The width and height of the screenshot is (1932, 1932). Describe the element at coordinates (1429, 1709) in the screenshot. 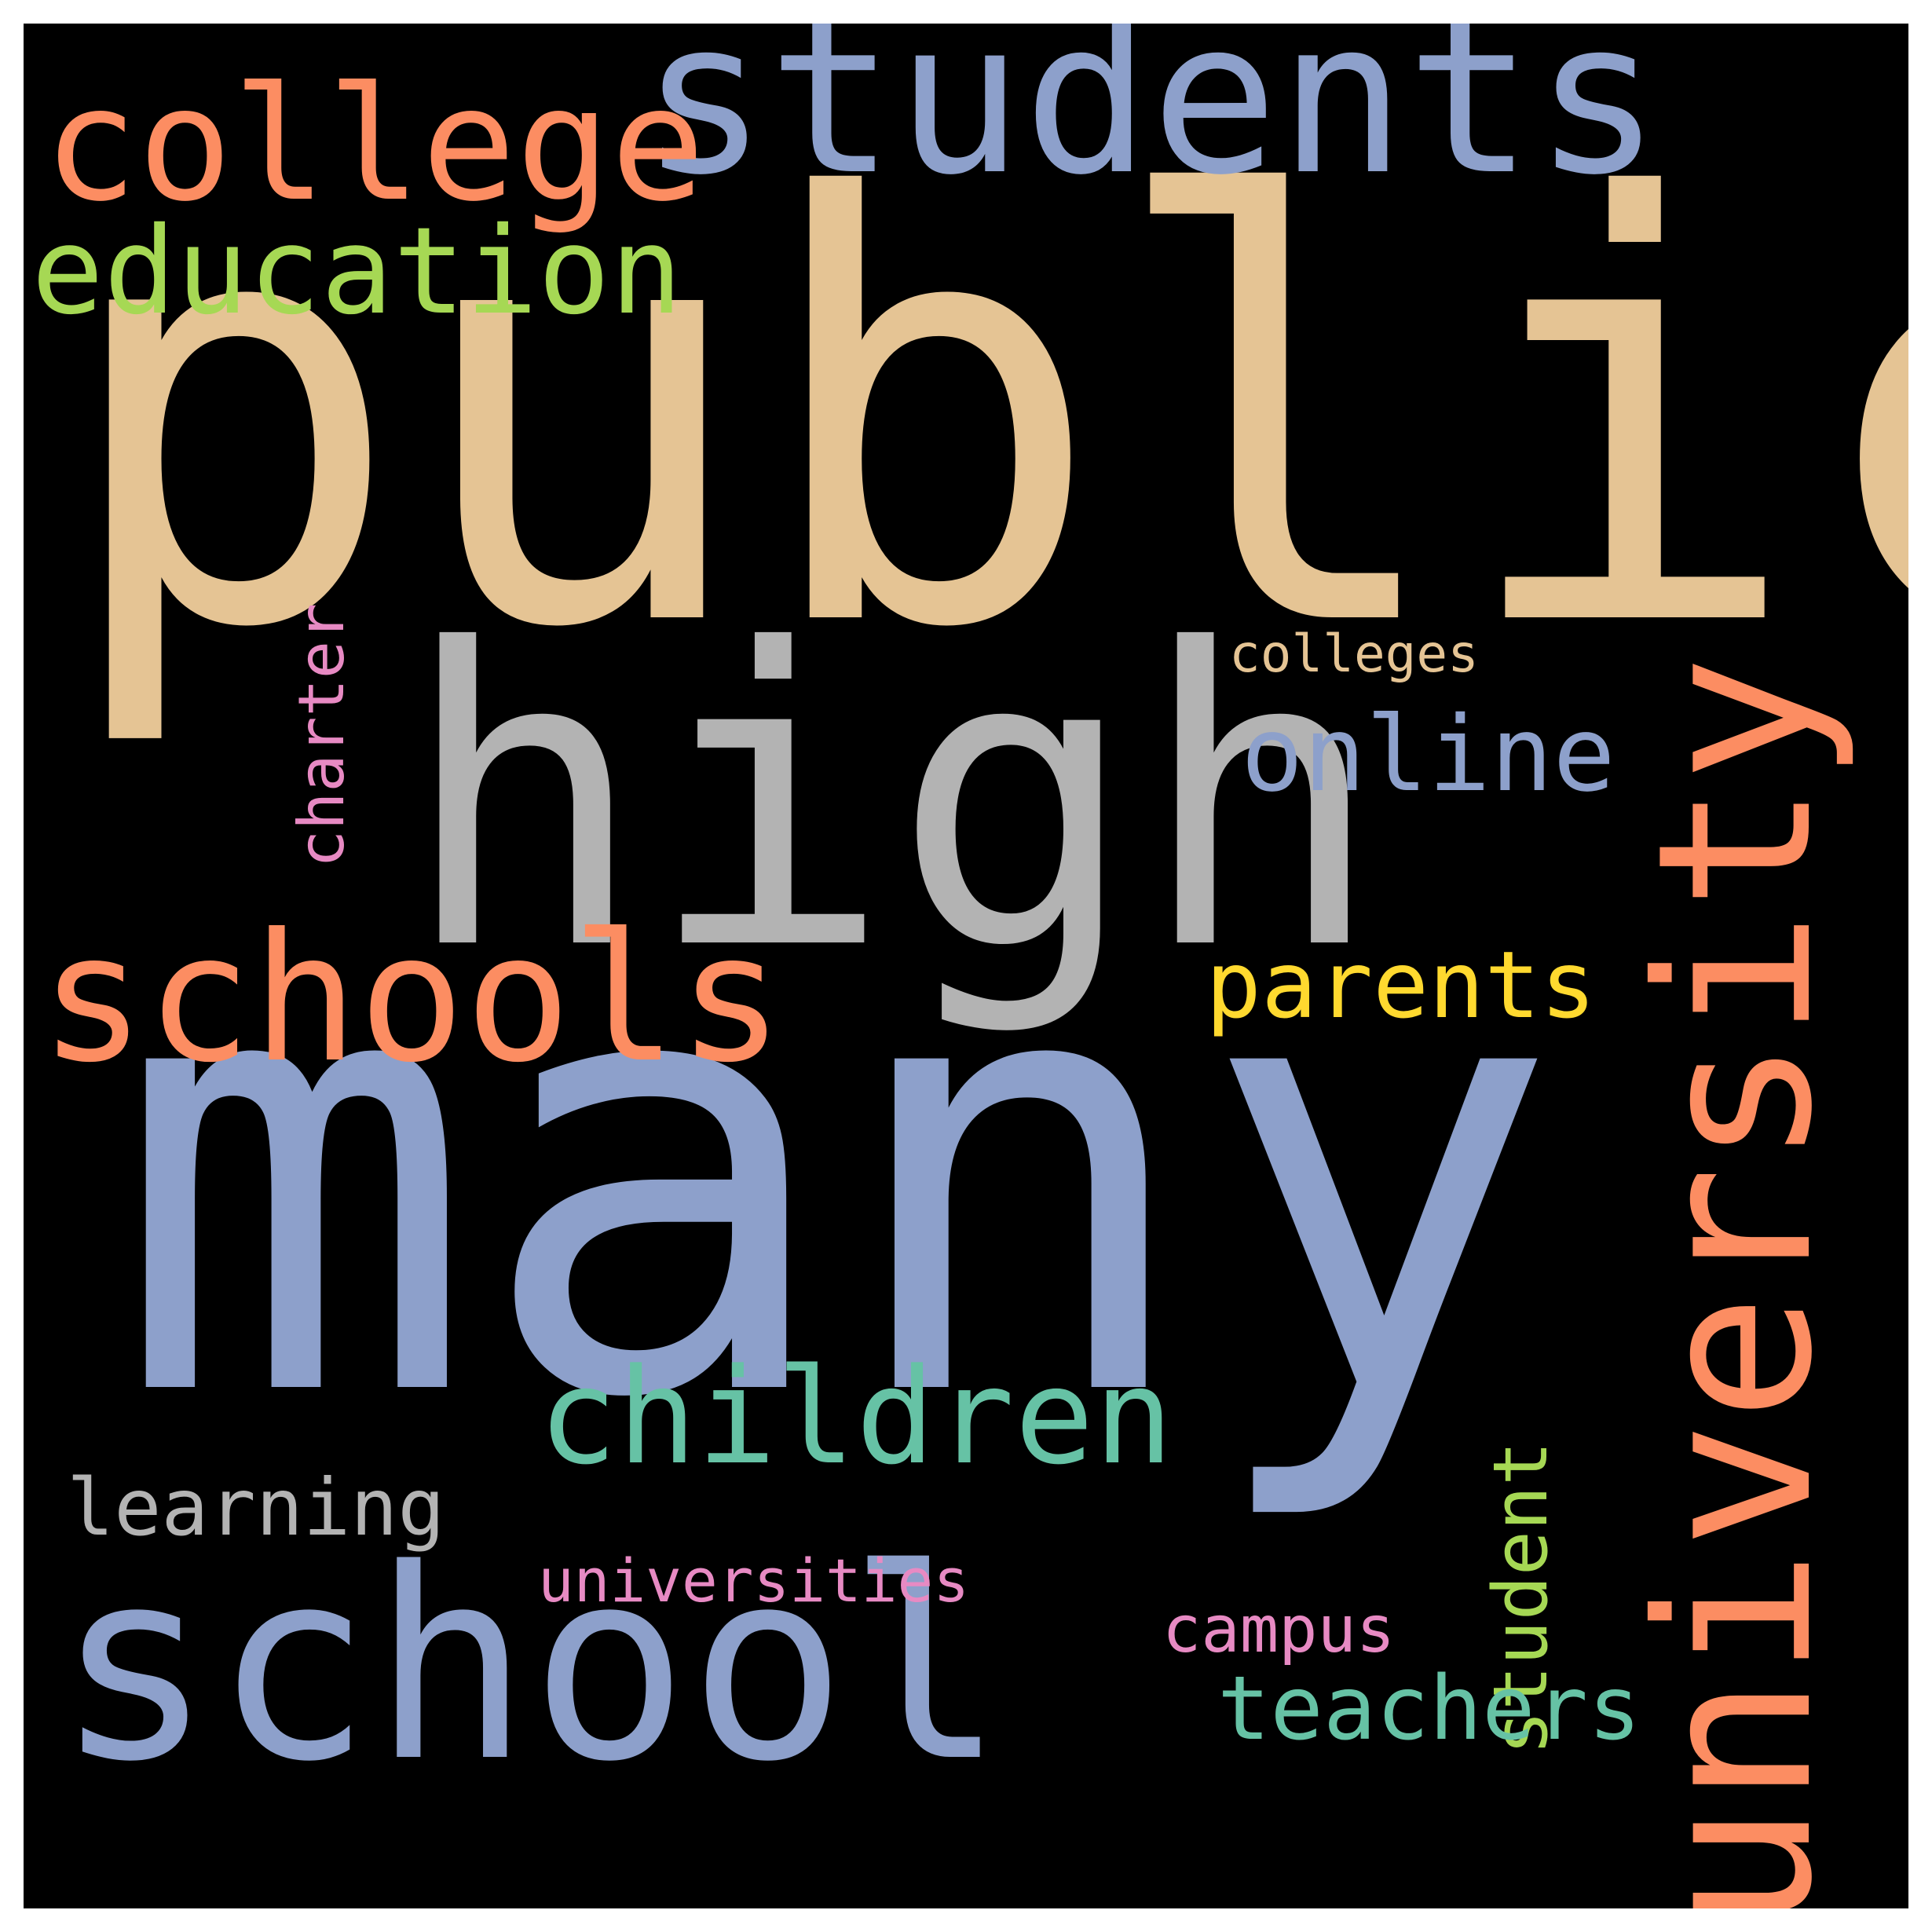

I see `word-teachers: teachers` at that location.